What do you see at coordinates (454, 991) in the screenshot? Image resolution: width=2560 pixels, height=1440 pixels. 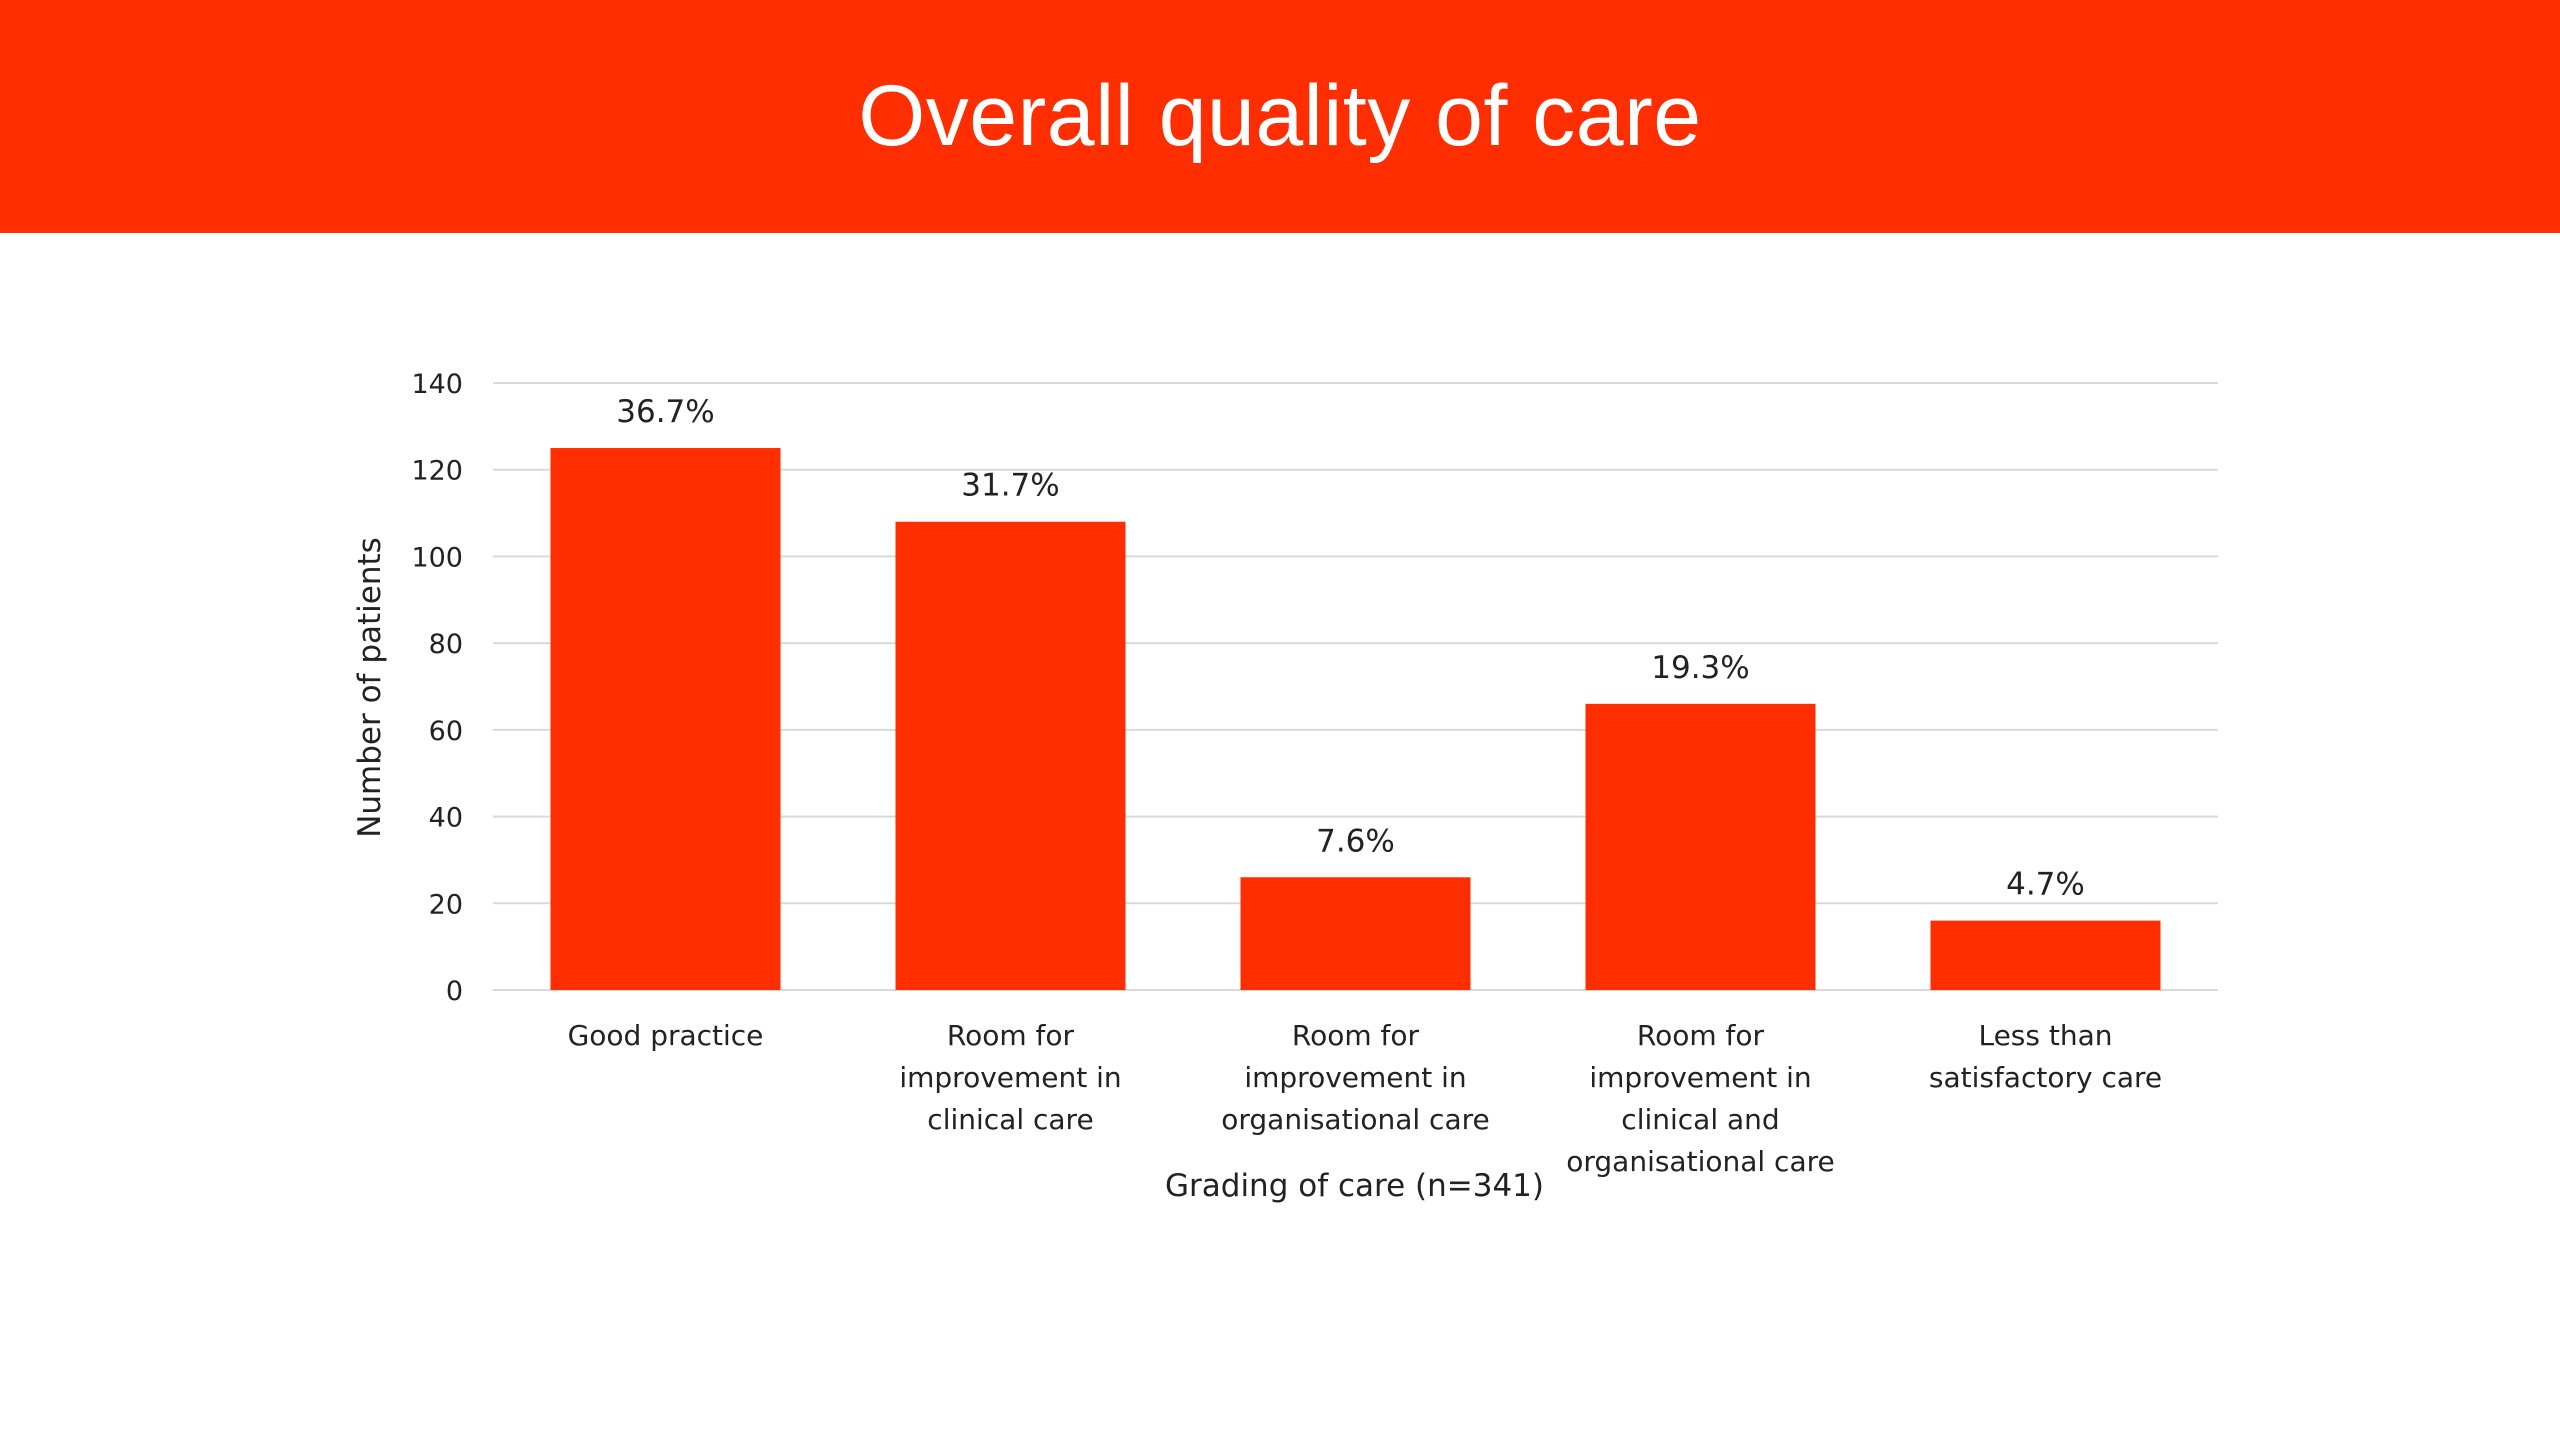 I see `y-tick-label: 0` at bounding box center [454, 991].